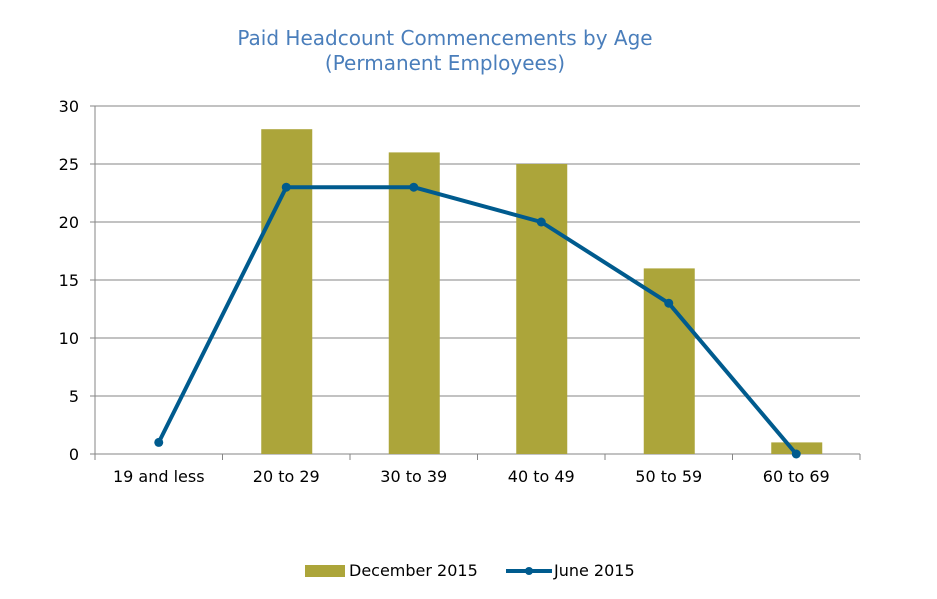 The height and width of the screenshot is (599, 937). I want to click on x-tick-label: 40 to 49, so click(541, 476).